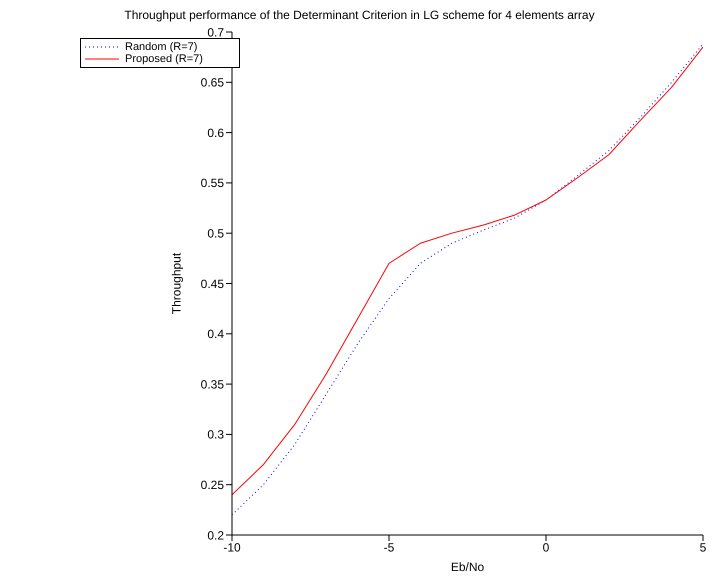  I want to click on y-tick-label: 0.25, so click(212, 485).